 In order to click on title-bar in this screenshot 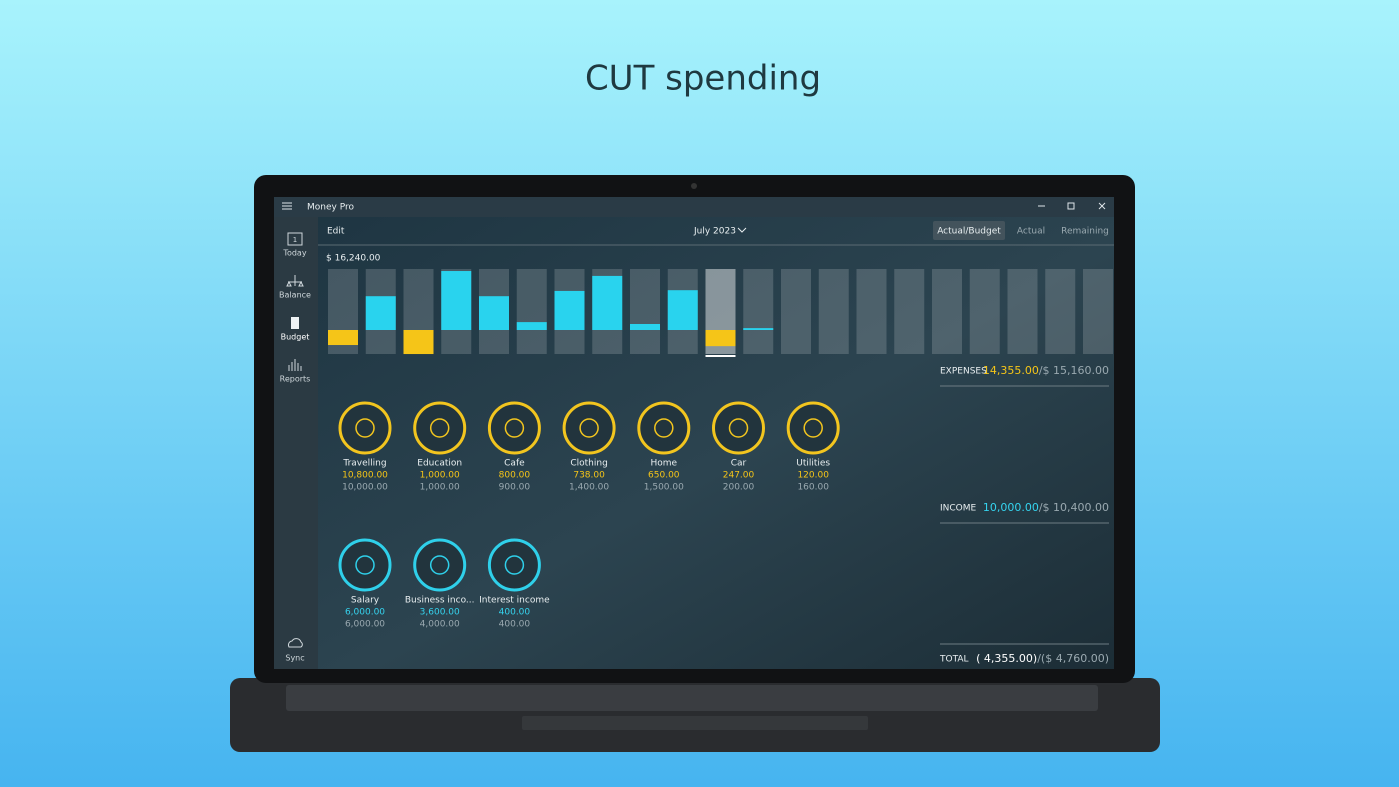, I will do `click(694, 207)`.